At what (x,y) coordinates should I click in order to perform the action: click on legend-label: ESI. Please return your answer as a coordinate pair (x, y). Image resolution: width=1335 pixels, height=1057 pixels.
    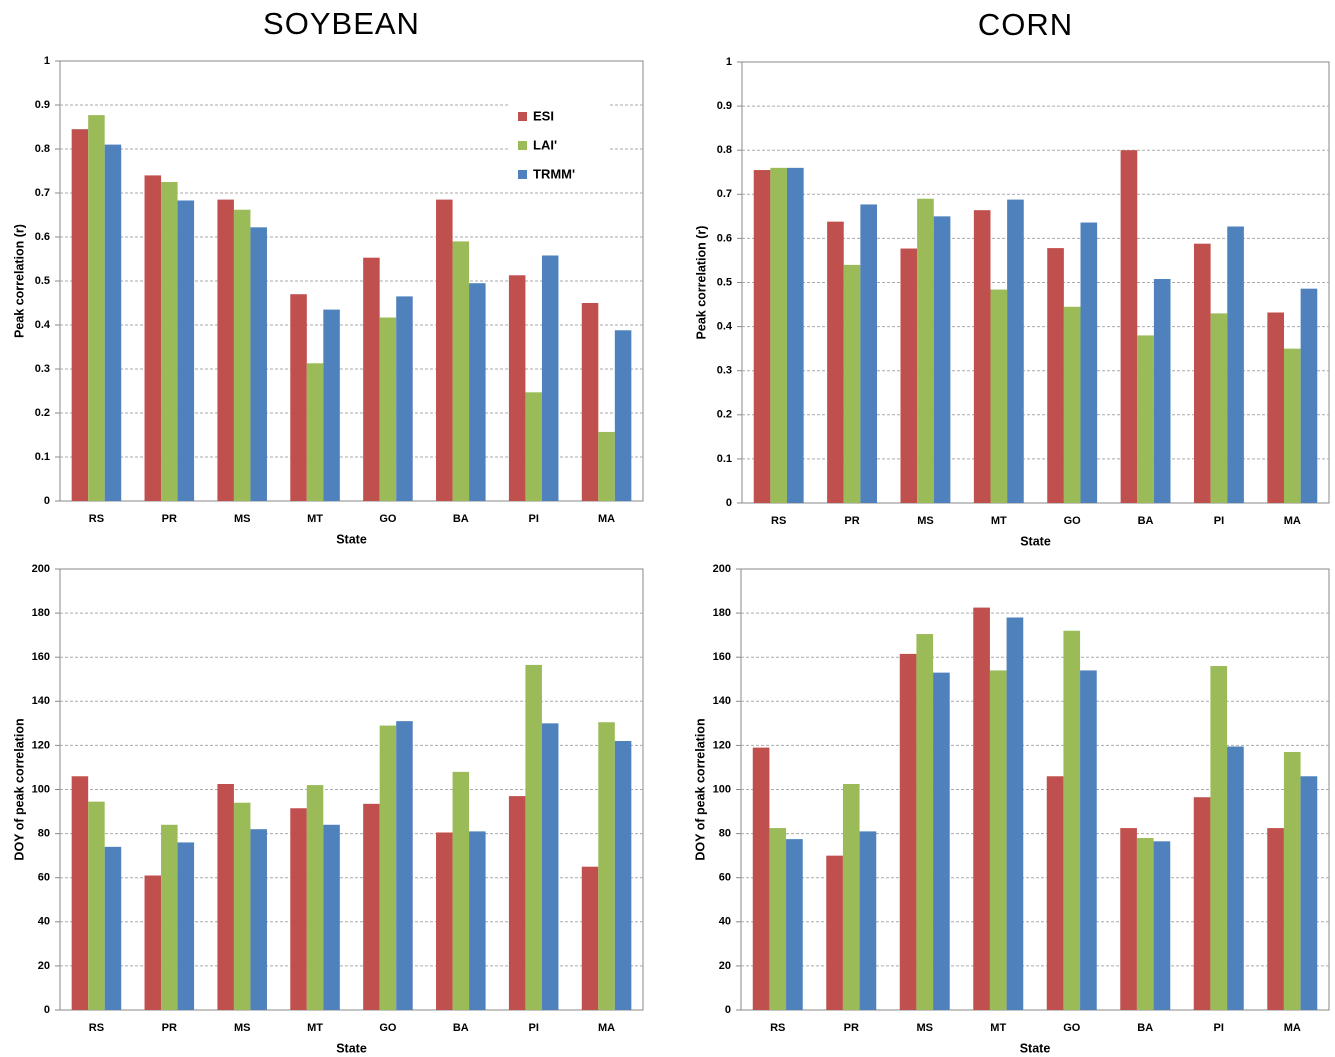
    Looking at the image, I should click on (543, 115).